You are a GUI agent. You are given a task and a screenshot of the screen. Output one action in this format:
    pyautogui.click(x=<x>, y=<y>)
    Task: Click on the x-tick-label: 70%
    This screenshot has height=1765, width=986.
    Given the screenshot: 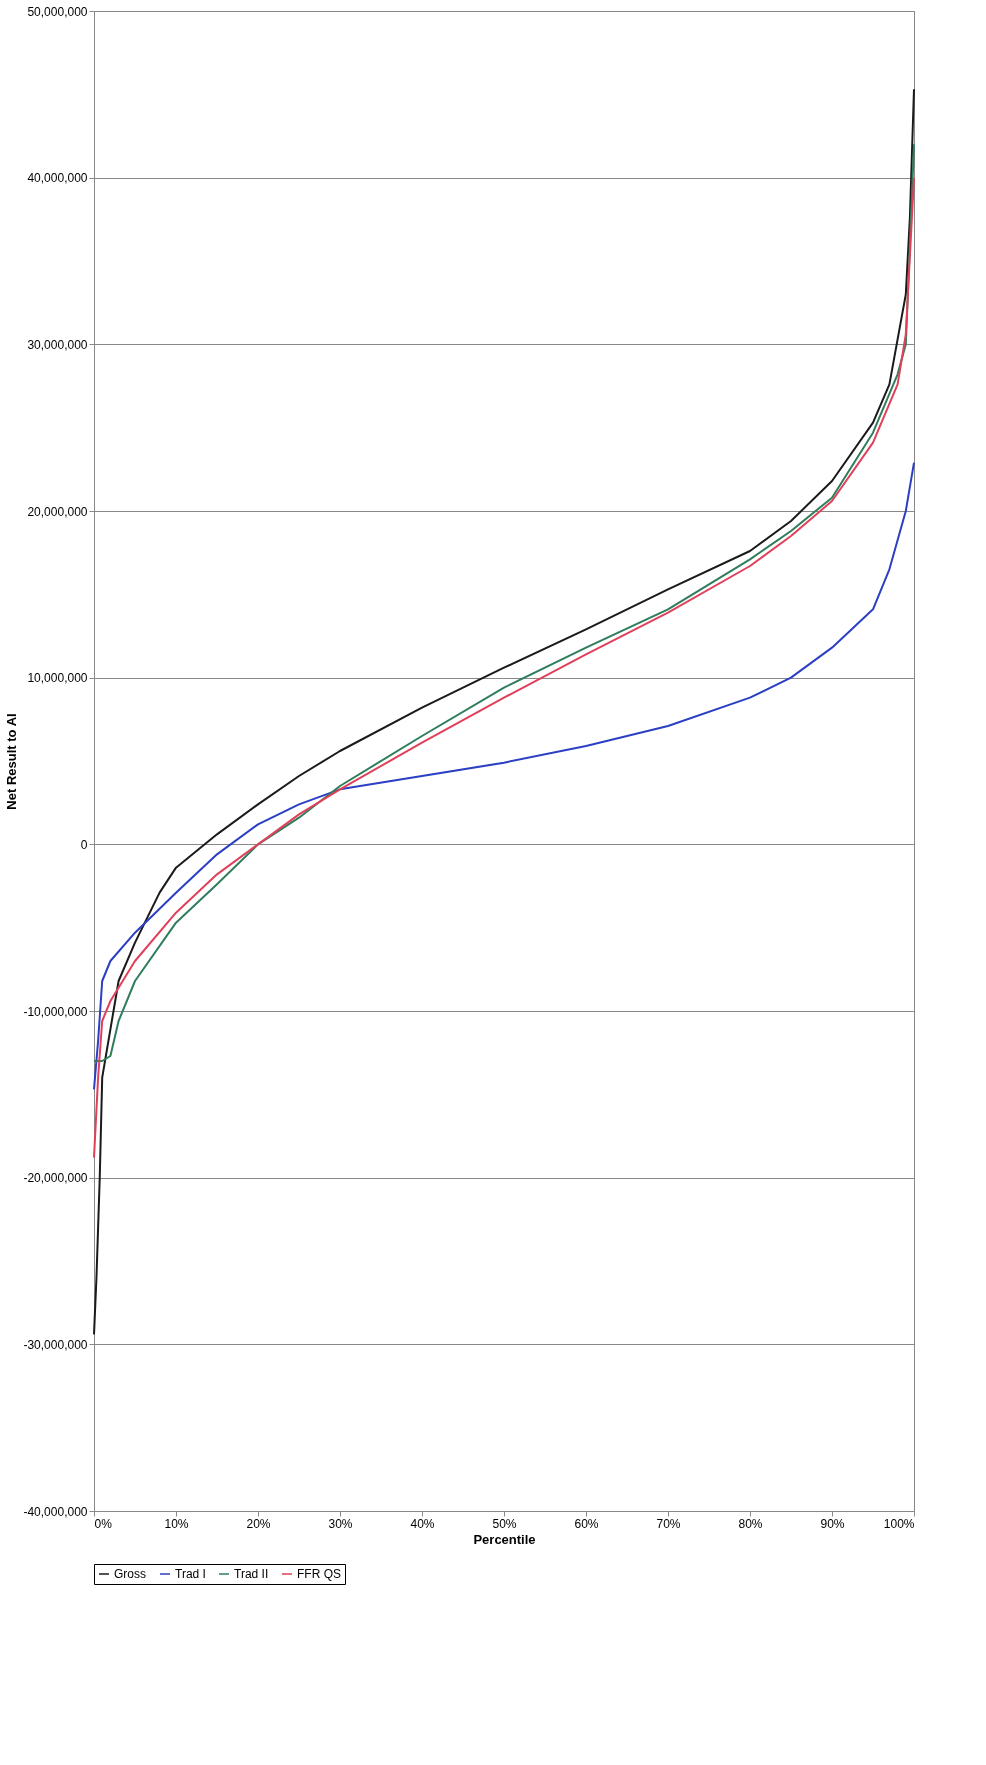 What is the action you would take?
    pyautogui.click(x=668, y=1523)
    